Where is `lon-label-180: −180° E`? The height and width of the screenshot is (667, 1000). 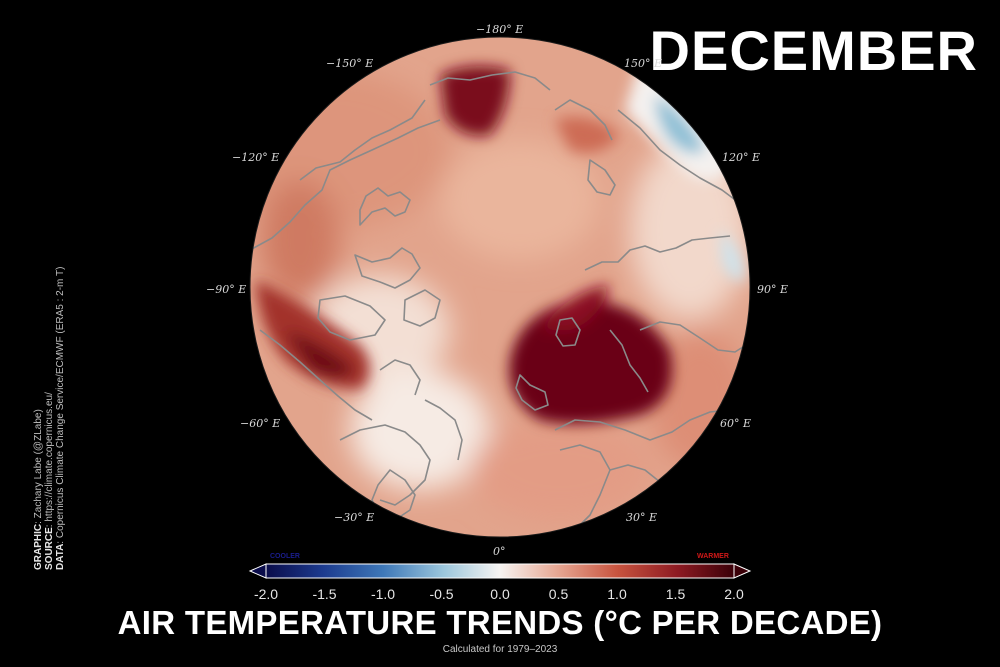
lon-label-180: −180° E is located at coordinates (500, 29).